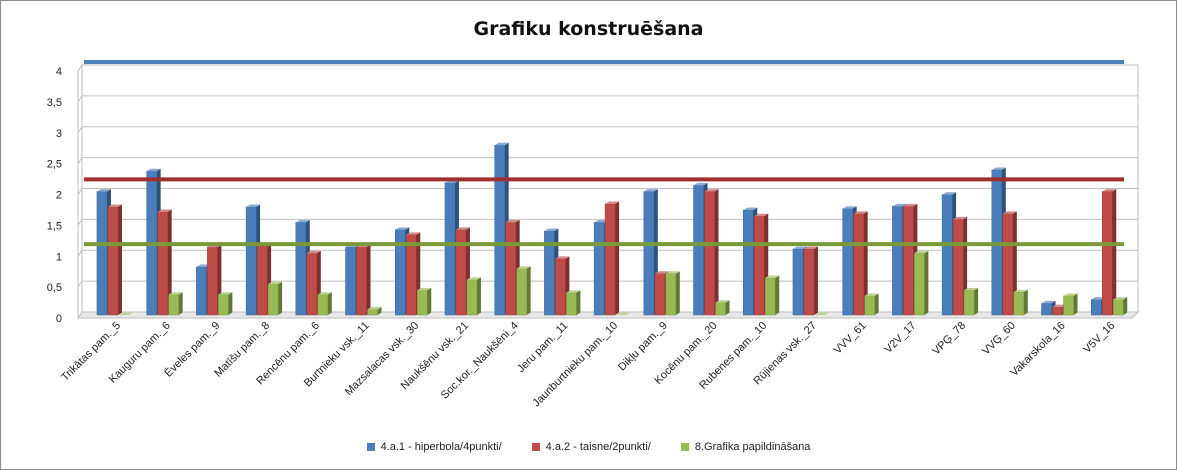 This screenshot has width=1177, height=470. I want to click on y-tick-label: 1, so click(59, 257).